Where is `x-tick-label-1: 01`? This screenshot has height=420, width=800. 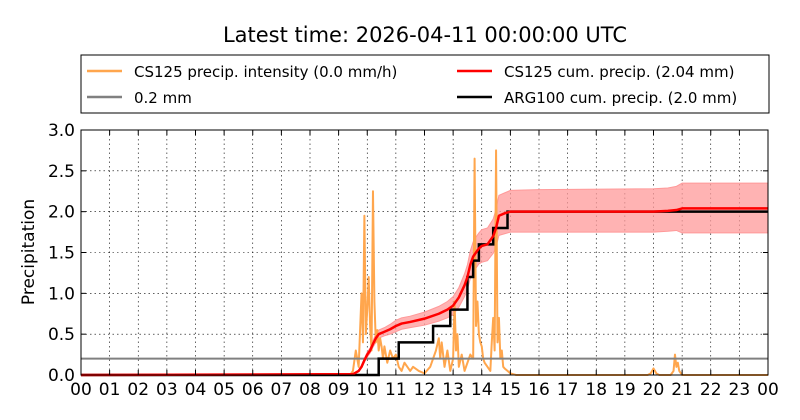 x-tick-label-1: 01 is located at coordinates (110, 390).